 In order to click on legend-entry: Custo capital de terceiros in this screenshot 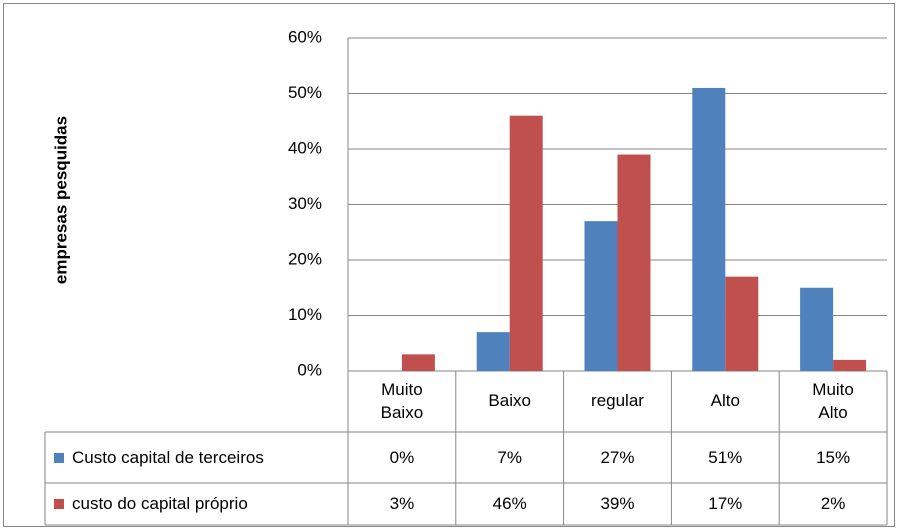, I will do `click(154, 457)`.